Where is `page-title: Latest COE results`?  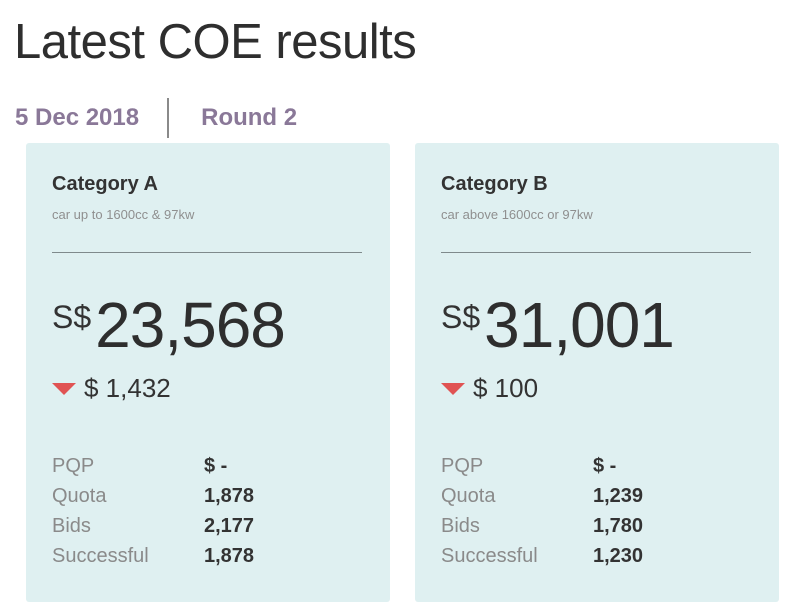 page-title: Latest COE results is located at coordinates (215, 42).